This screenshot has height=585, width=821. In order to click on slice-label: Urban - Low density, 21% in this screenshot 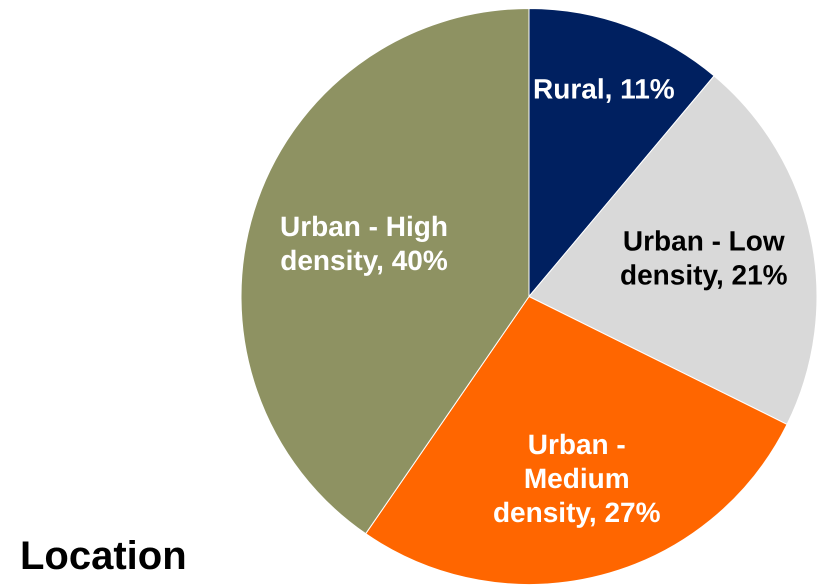, I will do `click(704, 258)`.